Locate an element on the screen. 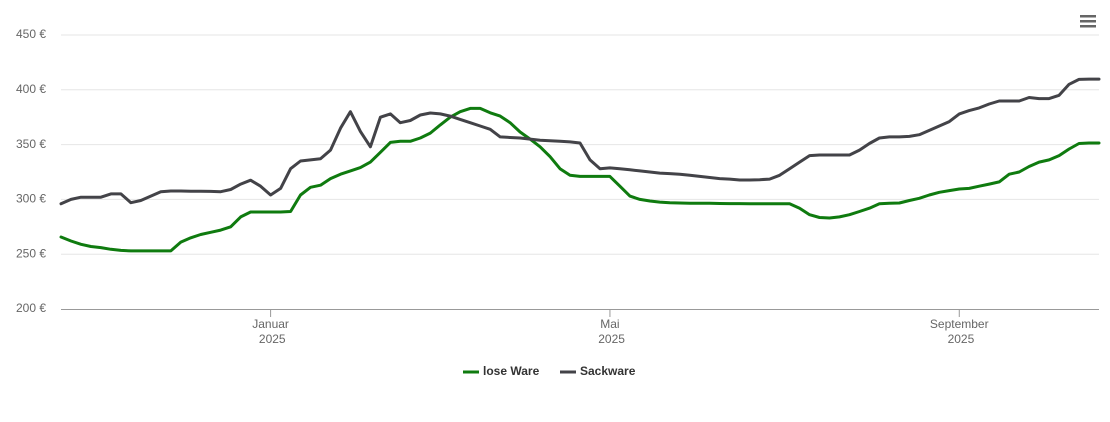 The width and height of the screenshot is (1110, 422). y-tick-label: 400 € is located at coordinates (31, 89).